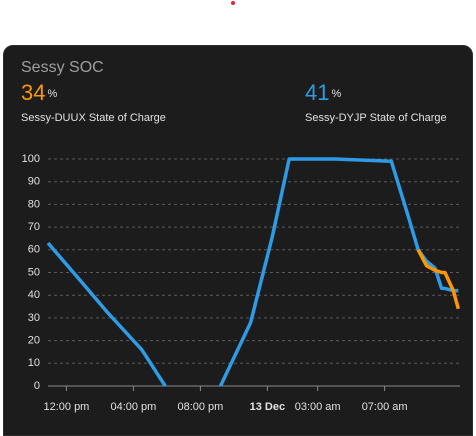  What do you see at coordinates (317, 92) in the screenshot?
I see `stat-number: 41` at bounding box center [317, 92].